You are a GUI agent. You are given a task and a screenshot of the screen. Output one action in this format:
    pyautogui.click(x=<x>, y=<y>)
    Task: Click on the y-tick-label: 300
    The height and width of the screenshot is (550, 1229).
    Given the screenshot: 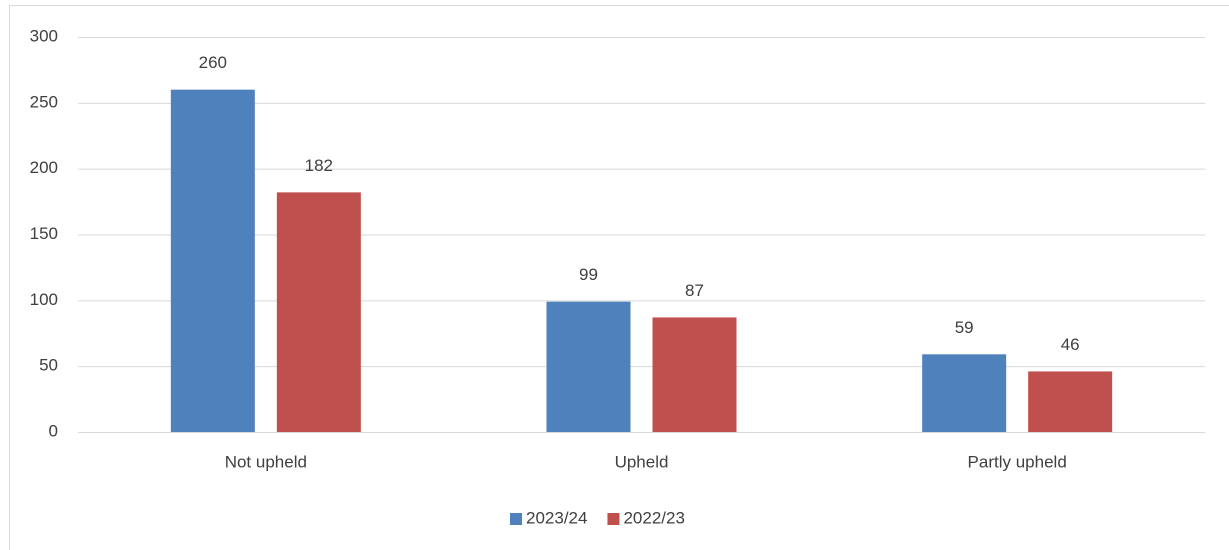 What is the action you would take?
    pyautogui.click(x=44, y=35)
    